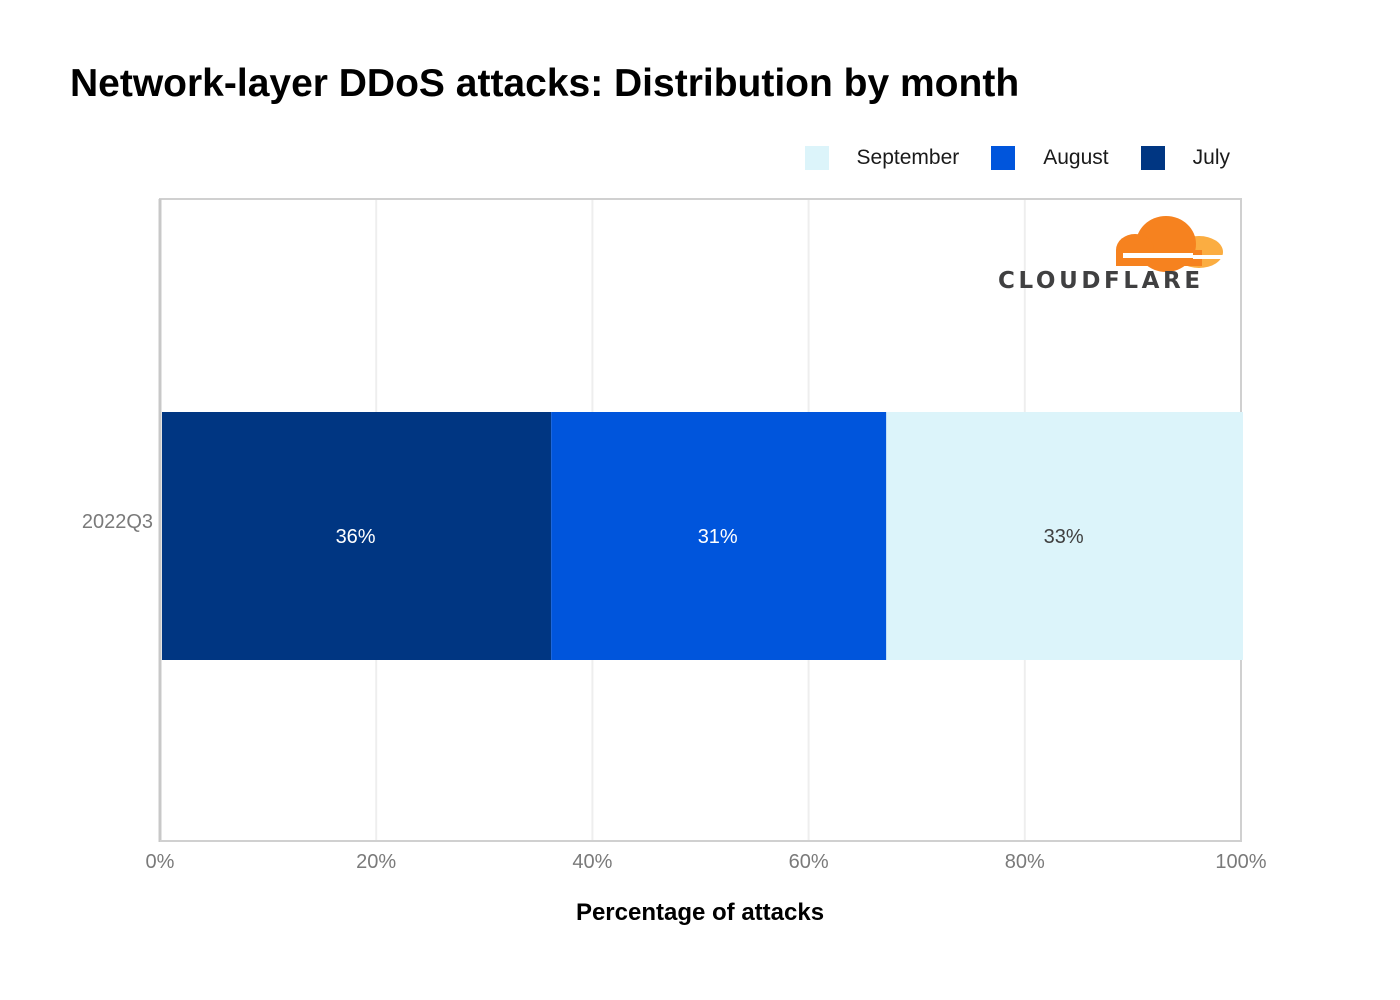 This screenshot has height=1000, width=1400. Describe the element at coordinates (376, 862) in the screenshot. I see `x-tick-label: 20%` at that location.